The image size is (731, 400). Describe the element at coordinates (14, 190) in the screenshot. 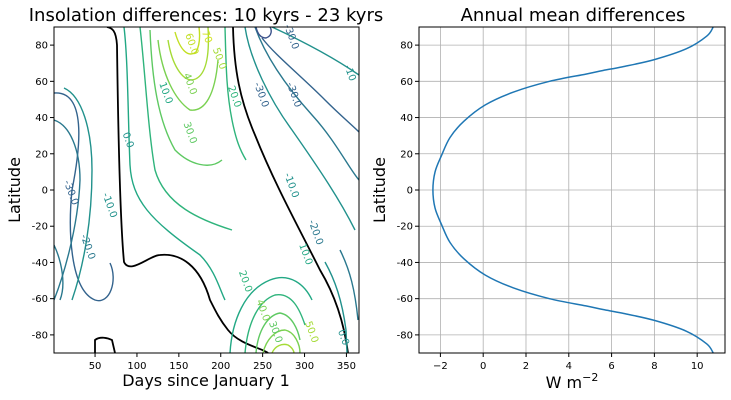

I see `contour-ylabel: Latitude` at that location.